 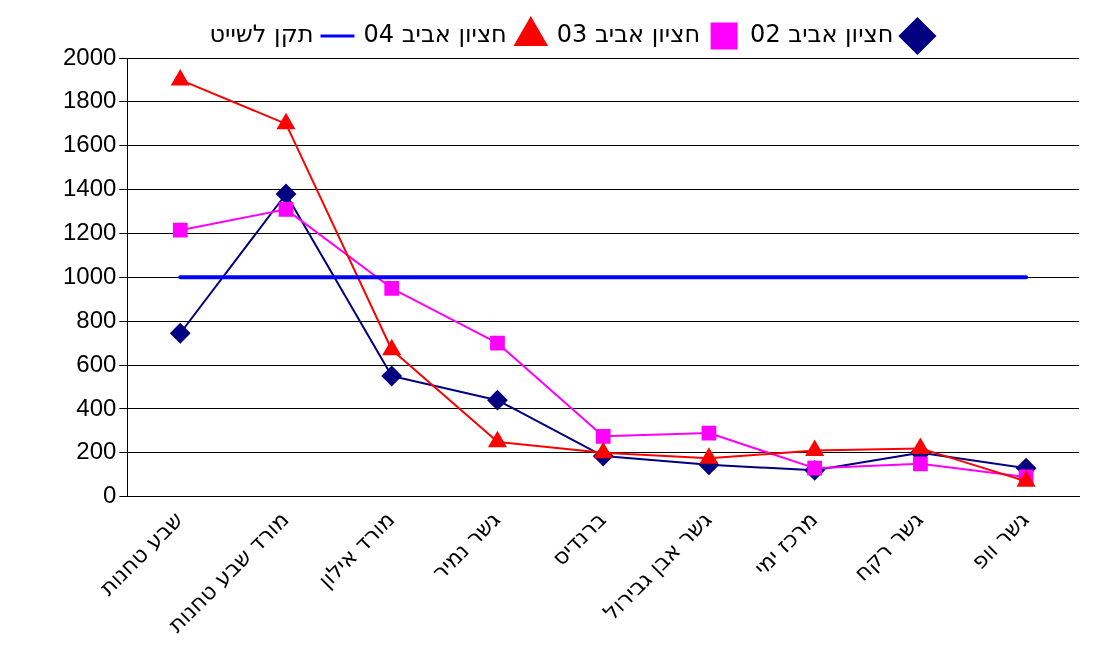 What do you see at coordinates (96, 451) in the screenshot?
I see `y-tick-label: 200` at bounding box center [96, 451].